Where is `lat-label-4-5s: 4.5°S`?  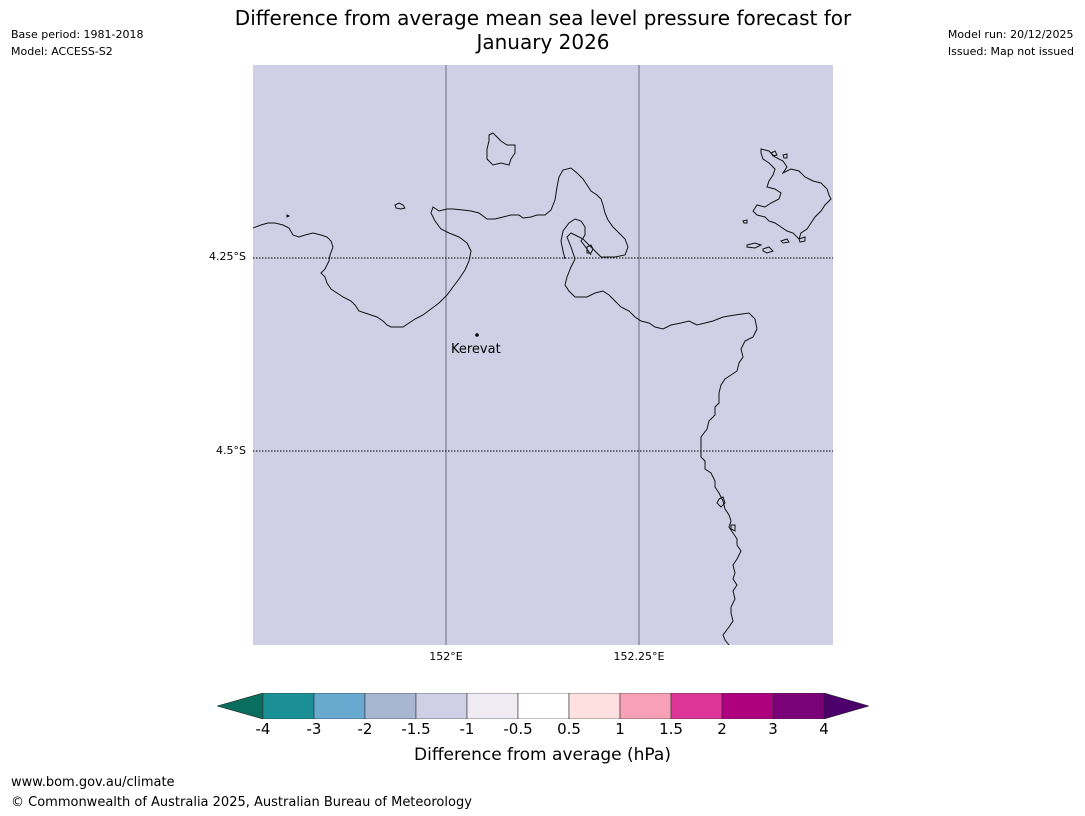 lat-label-4-5s: 4.5°S is located at coordinates (231, 450).